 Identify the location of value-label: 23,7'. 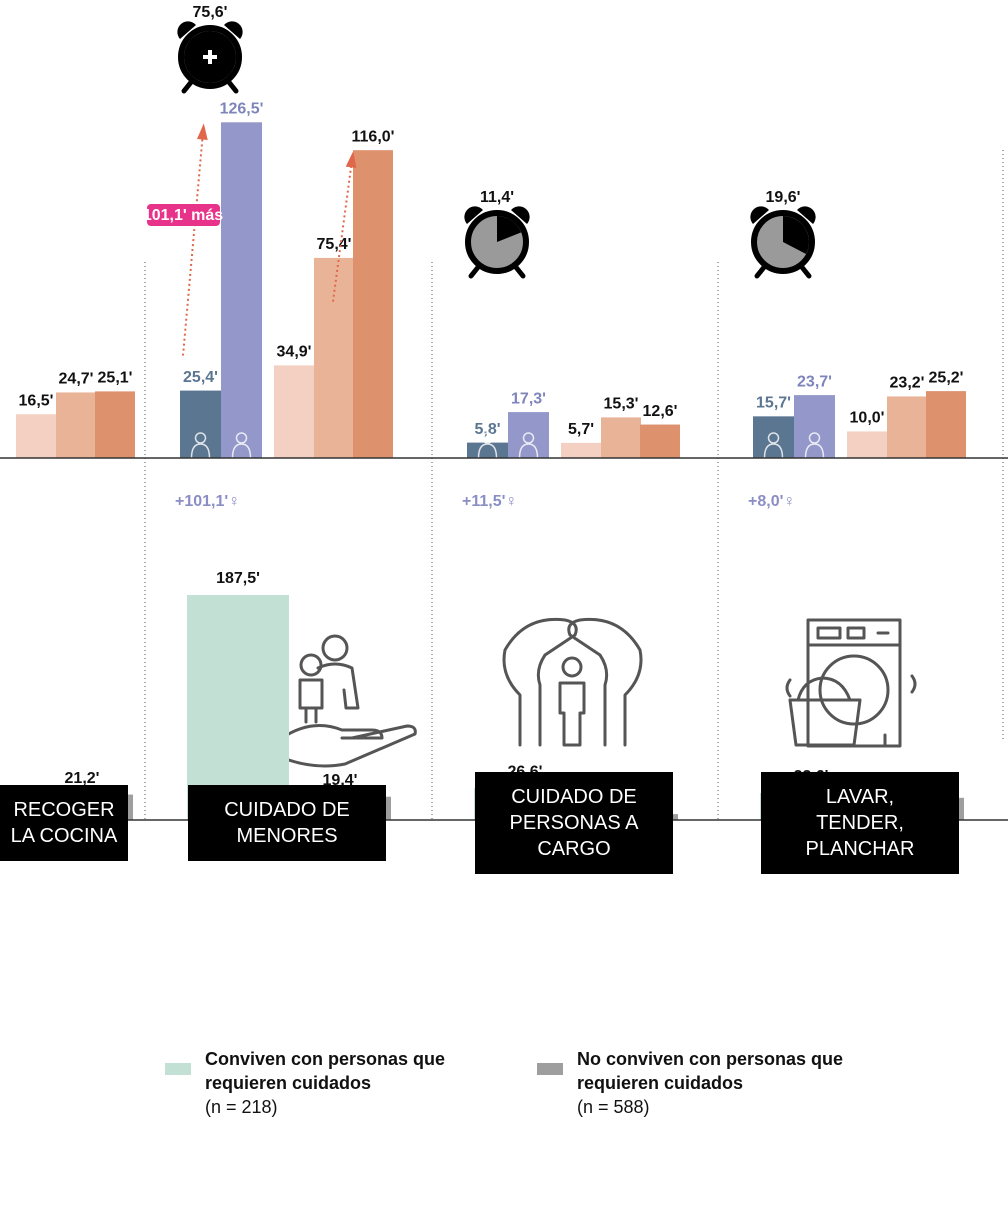
(814, 381).